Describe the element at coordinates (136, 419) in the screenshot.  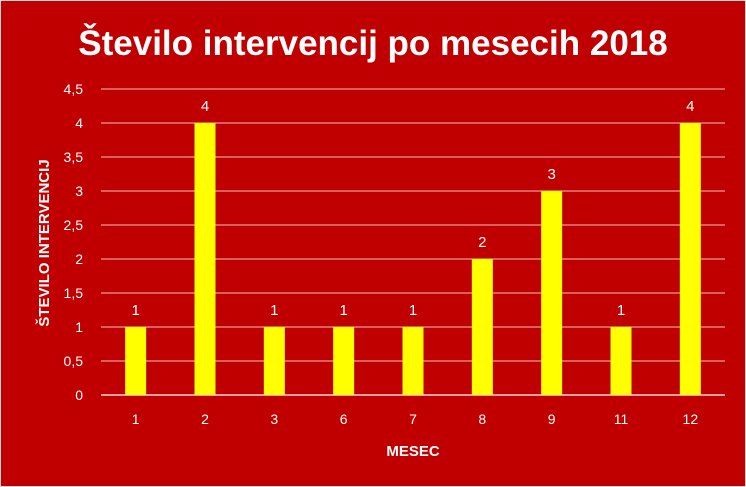
I see `x-tick-label: 1` at that location.